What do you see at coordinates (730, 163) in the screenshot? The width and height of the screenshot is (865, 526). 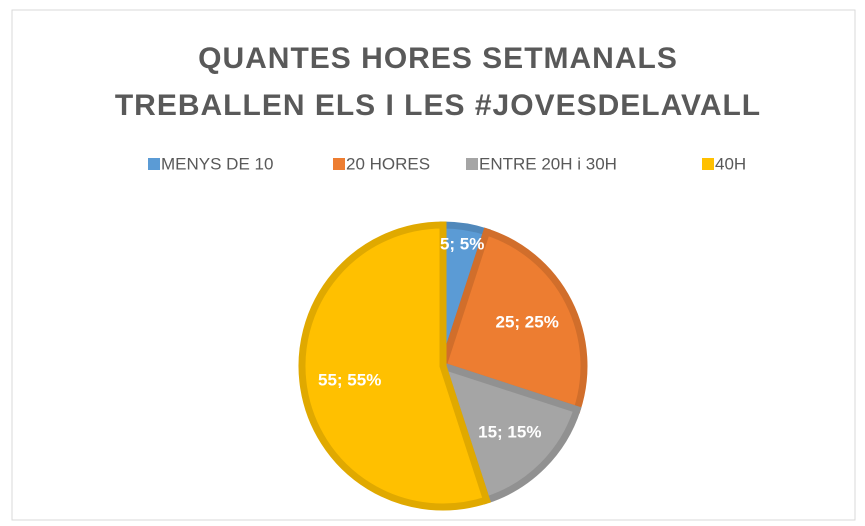 I see `legend-label: 40H` at bounding box center [730, 163].